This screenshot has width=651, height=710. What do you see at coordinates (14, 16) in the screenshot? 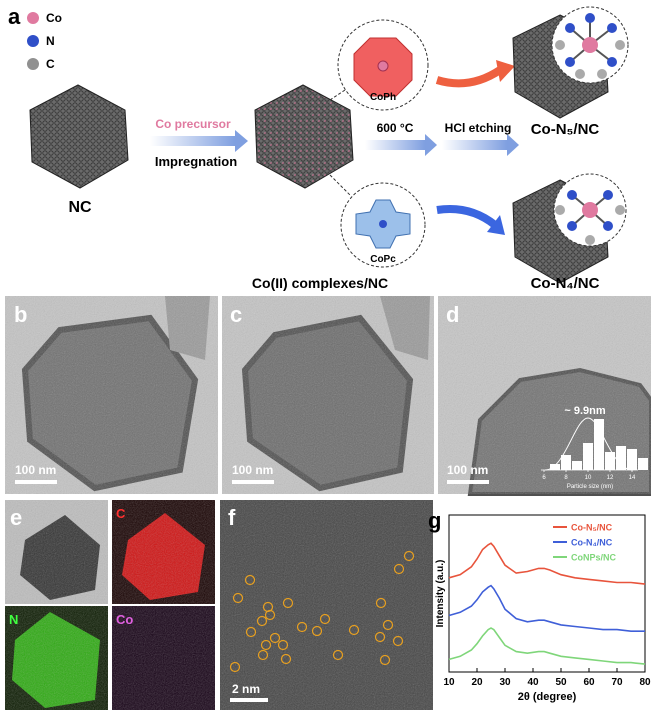
I see `panel-label: a` at bounding box center [14, 16].